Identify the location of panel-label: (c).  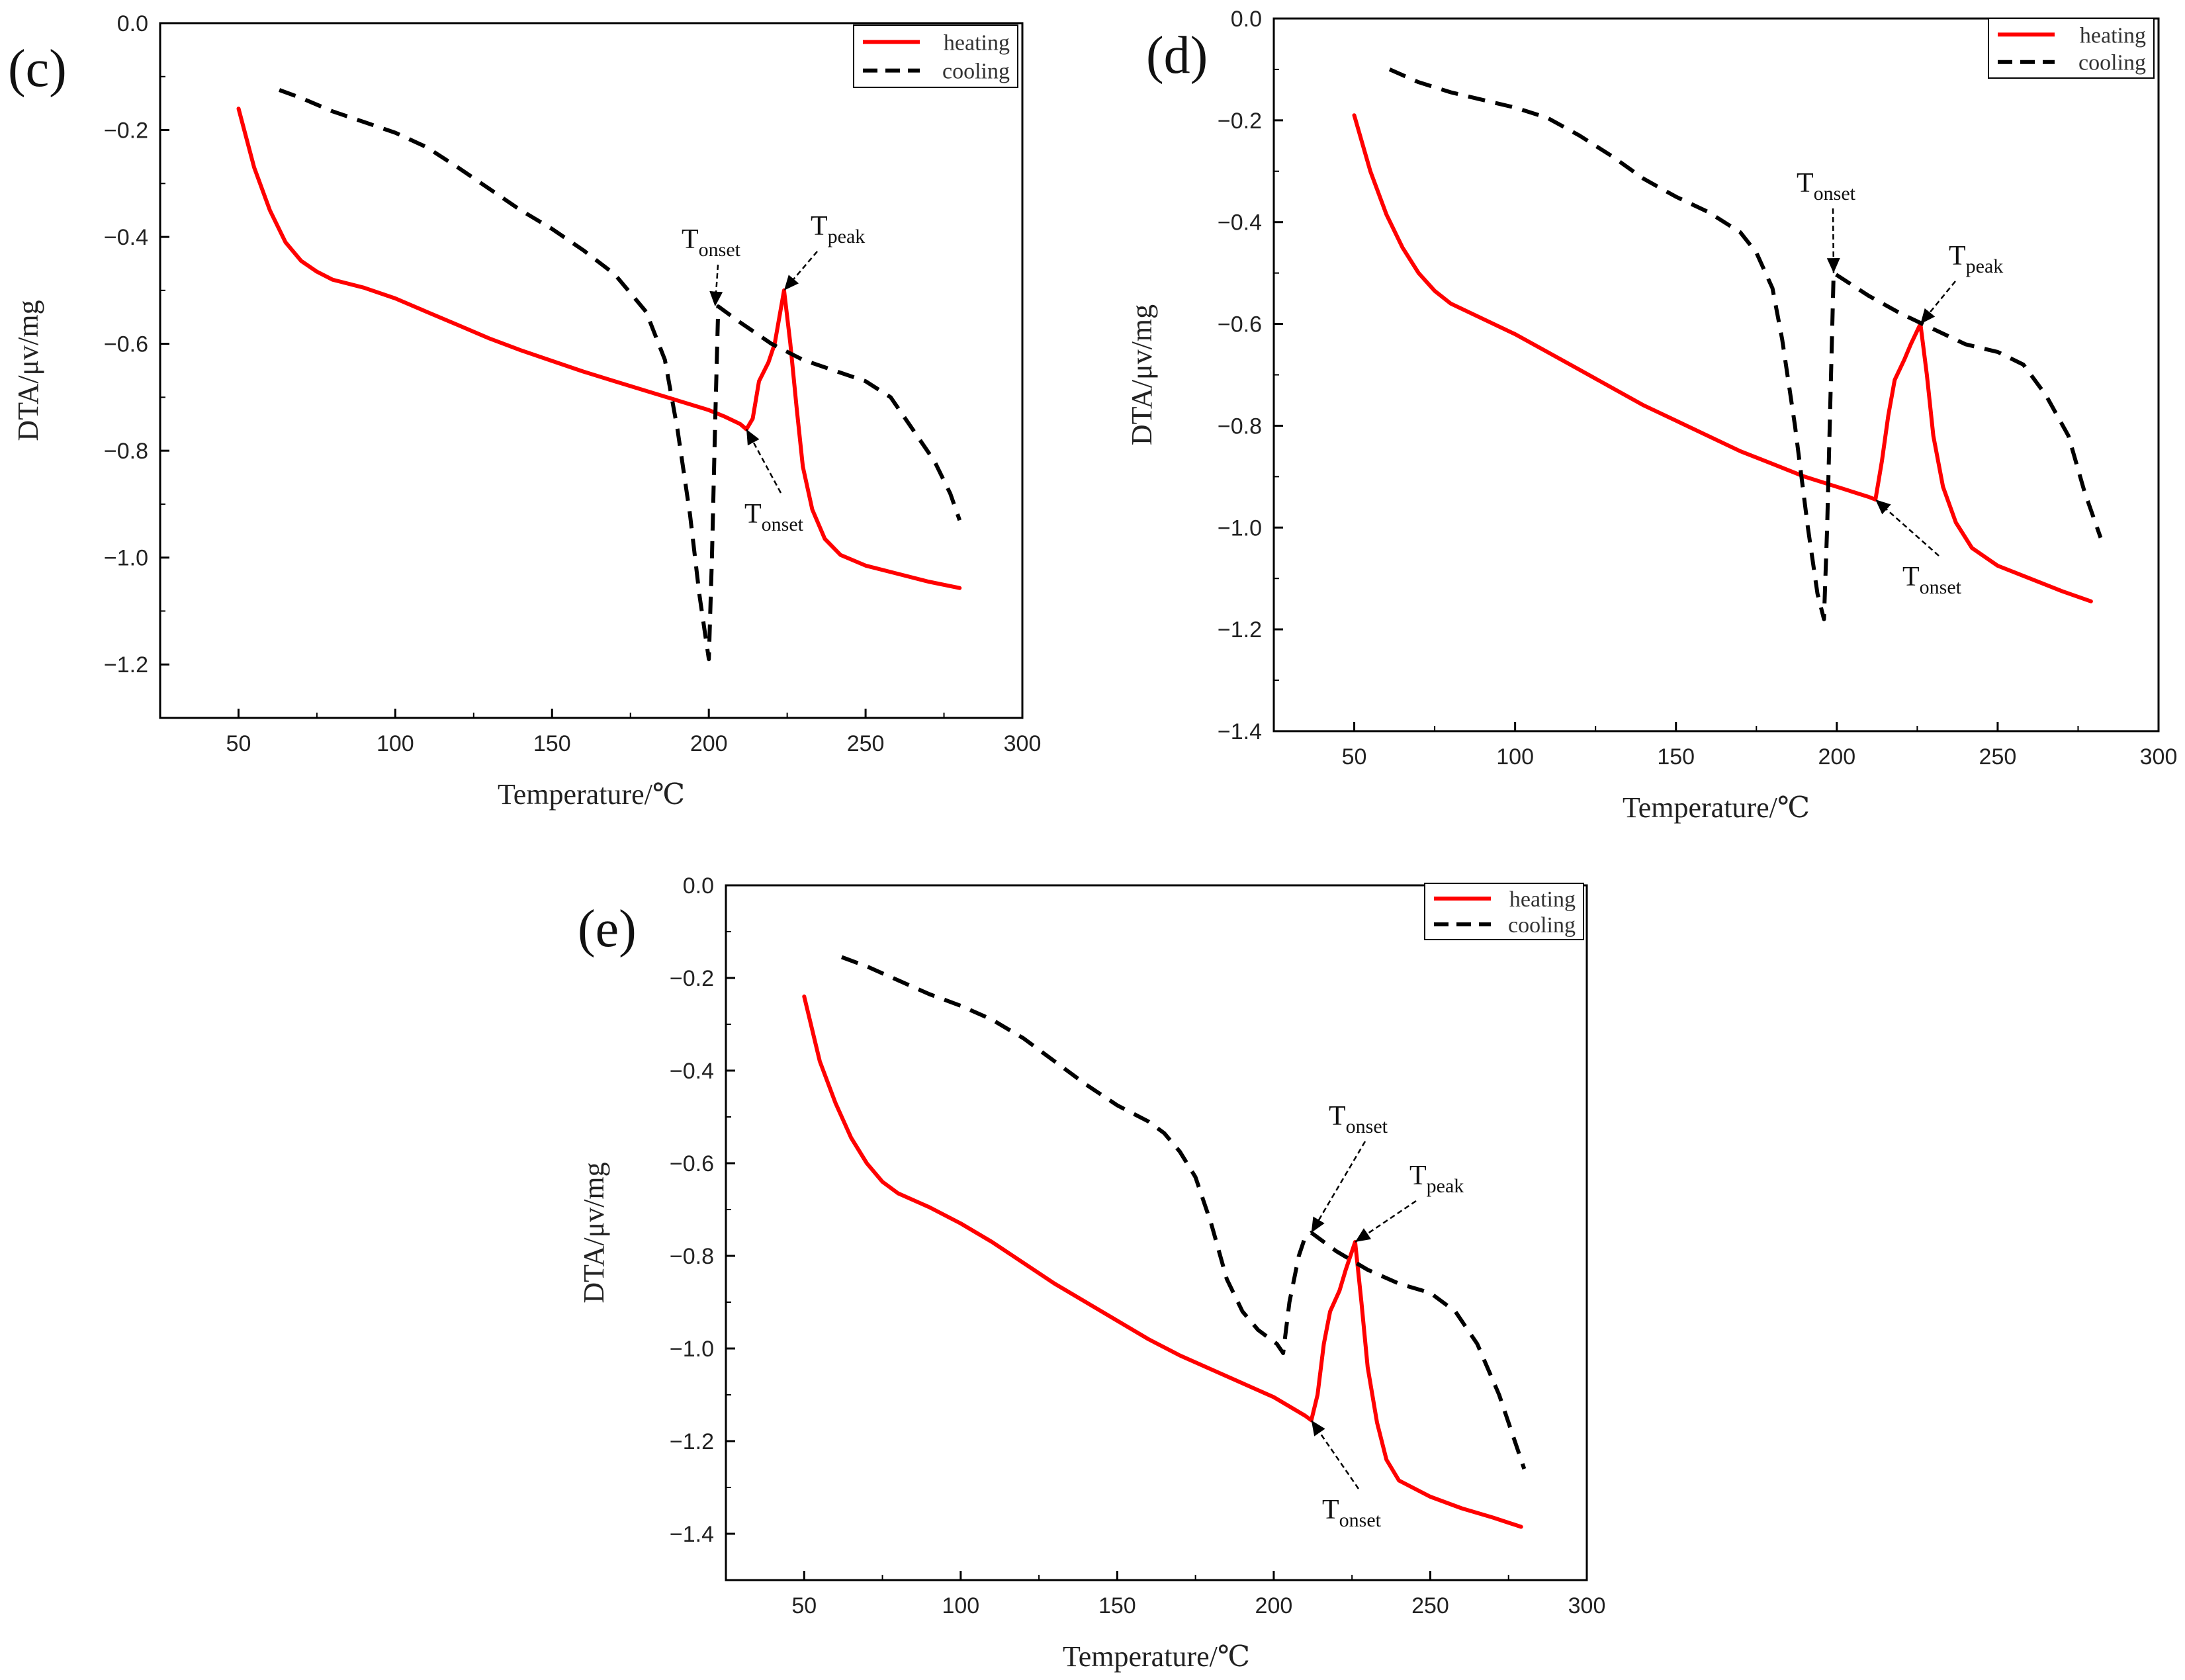
(37, 69).